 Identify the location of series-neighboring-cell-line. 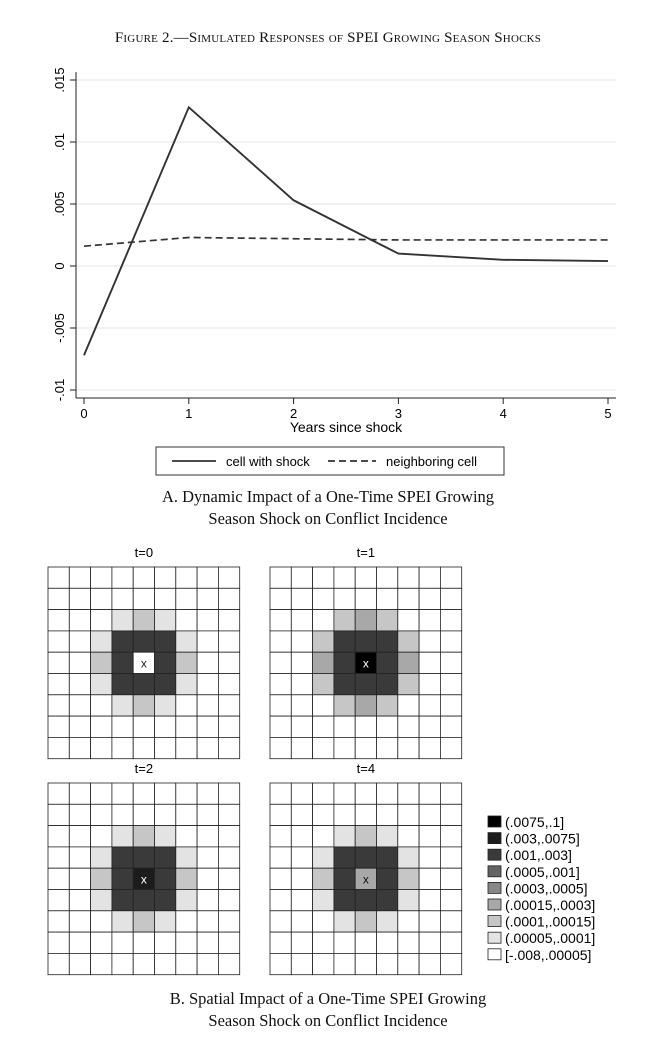
(345, 242).